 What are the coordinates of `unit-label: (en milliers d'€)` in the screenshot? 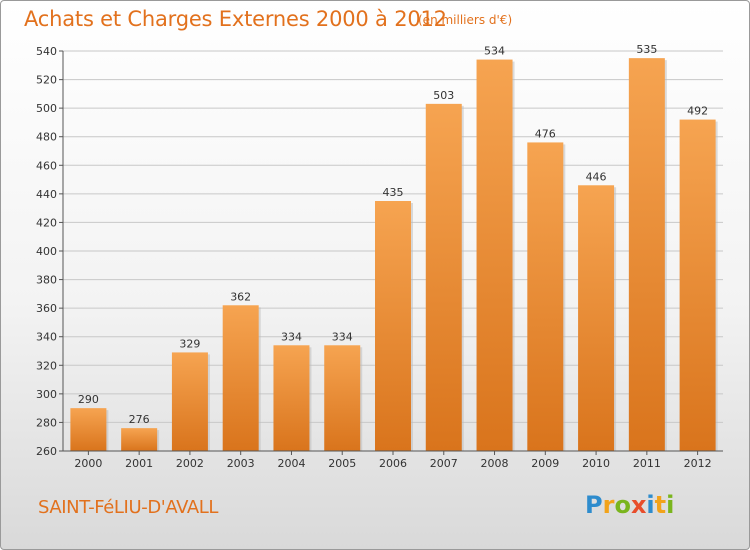 It's located at (465, 20).